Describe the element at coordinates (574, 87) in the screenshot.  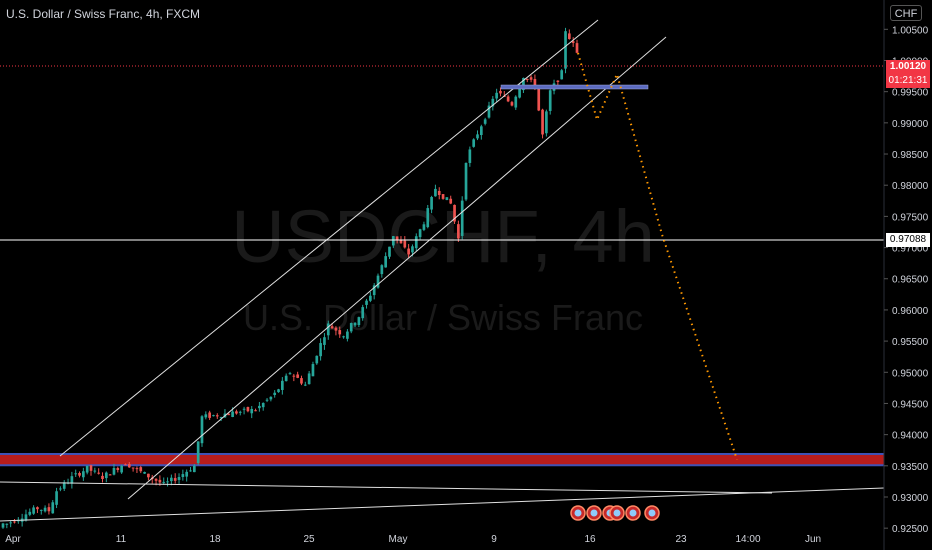
I see `resistance-line` at that location.